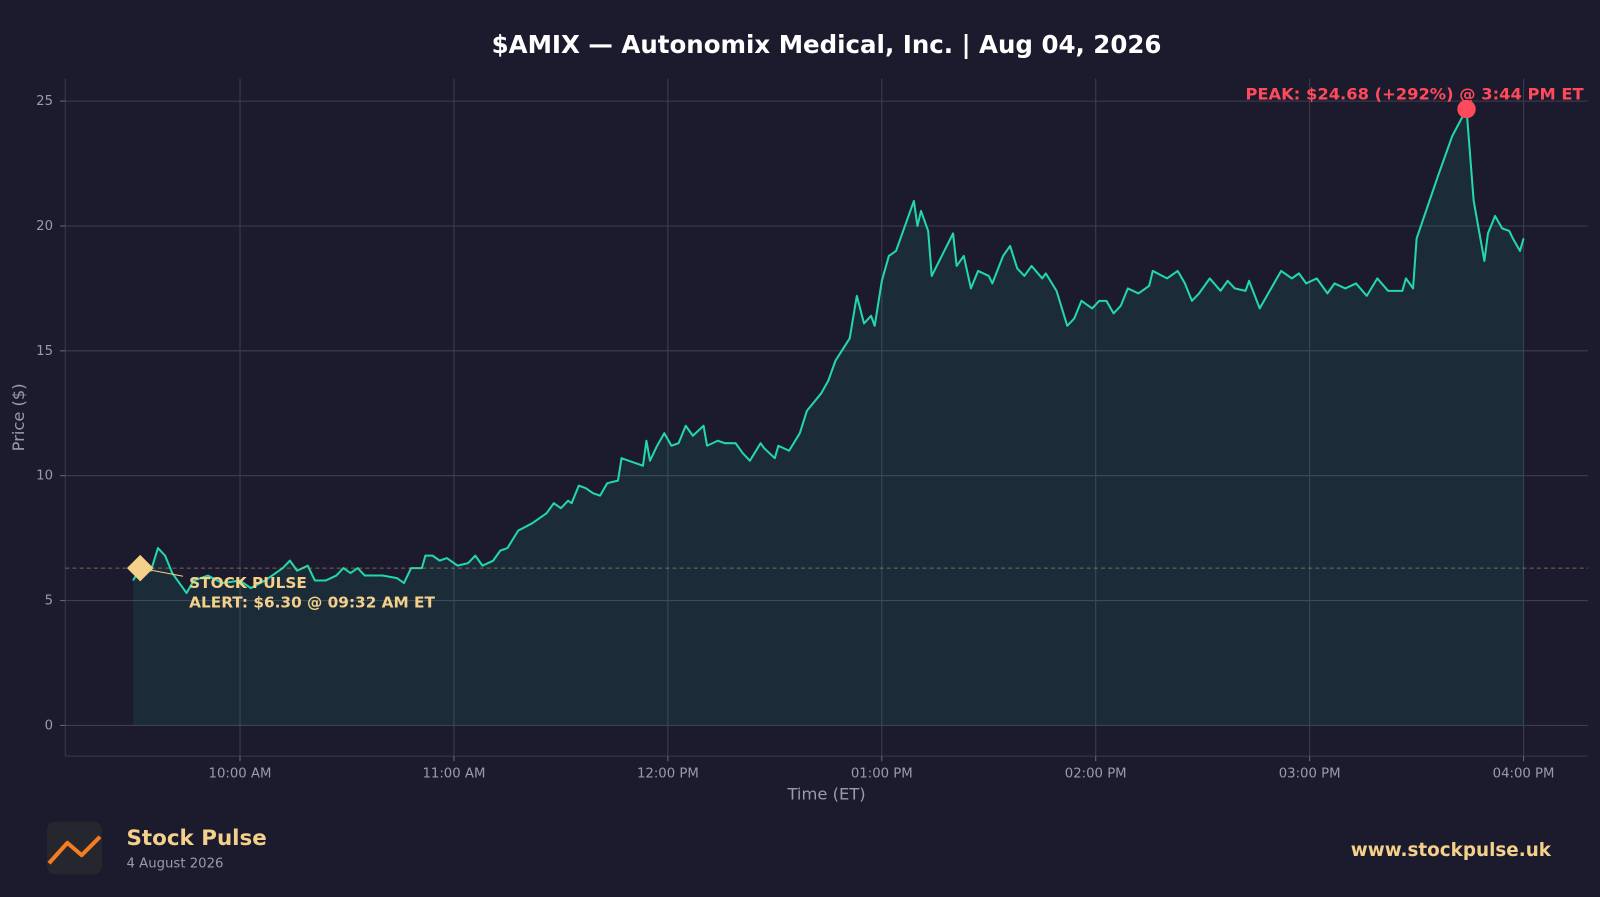 The image size is (1600, 897). Describe the element at coordinates (1466, 109) in the screenshot. I see `peak-marker` at that location.